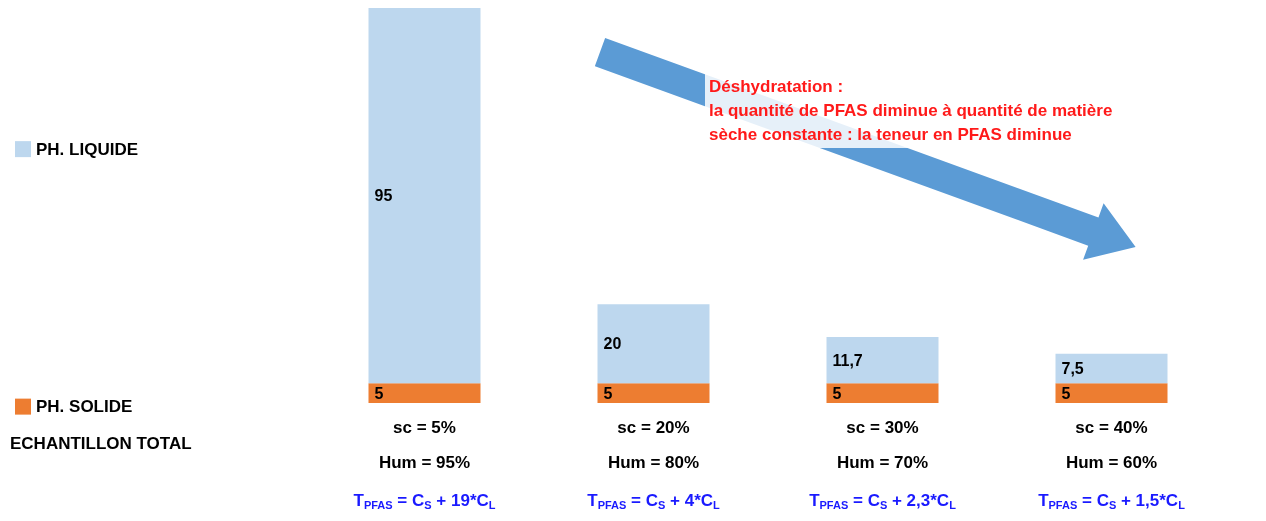  Describe the element at coordinates (1072, 368) in the screenshot. I see `data-label: 7,5` at that location.